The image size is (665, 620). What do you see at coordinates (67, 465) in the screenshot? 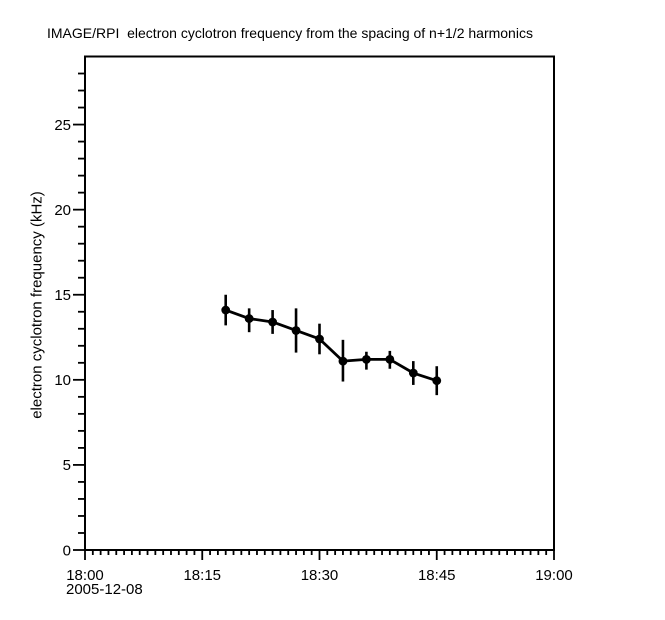
I see `y-tick-label: 5` at bounding box center [67, 465].